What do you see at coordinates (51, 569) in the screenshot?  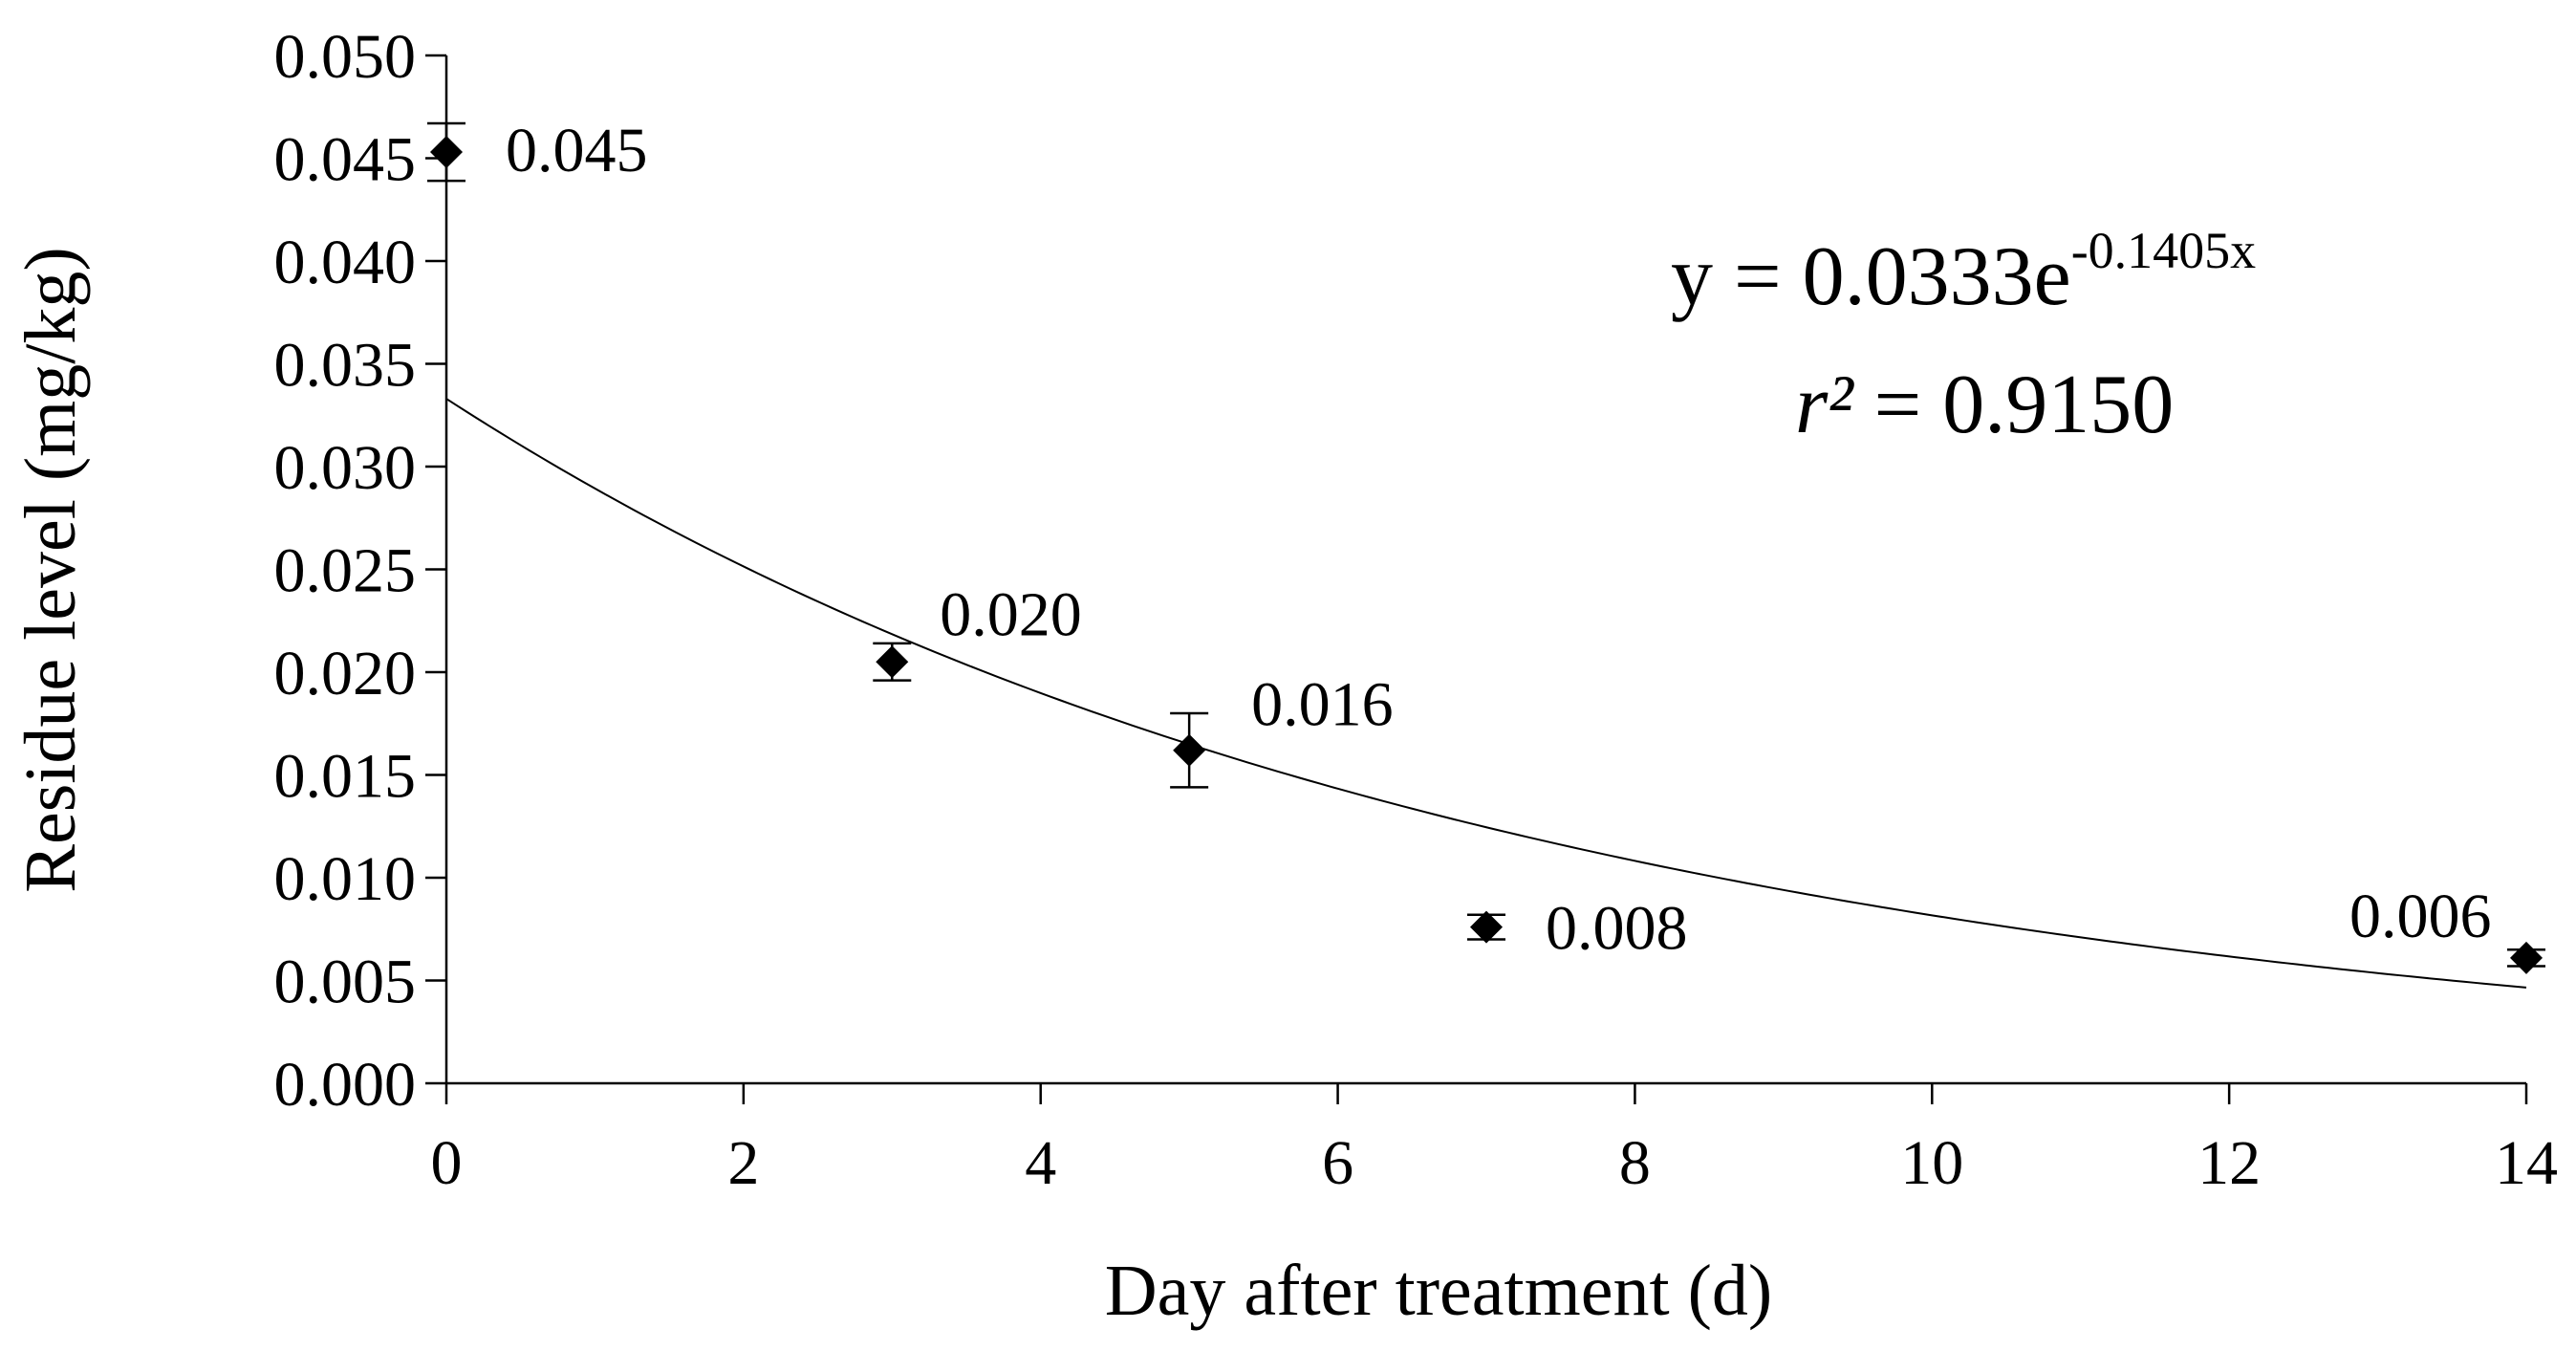 I see `y-axis-title: Residue level (mg/kg)` at bounding box center [51, 569].